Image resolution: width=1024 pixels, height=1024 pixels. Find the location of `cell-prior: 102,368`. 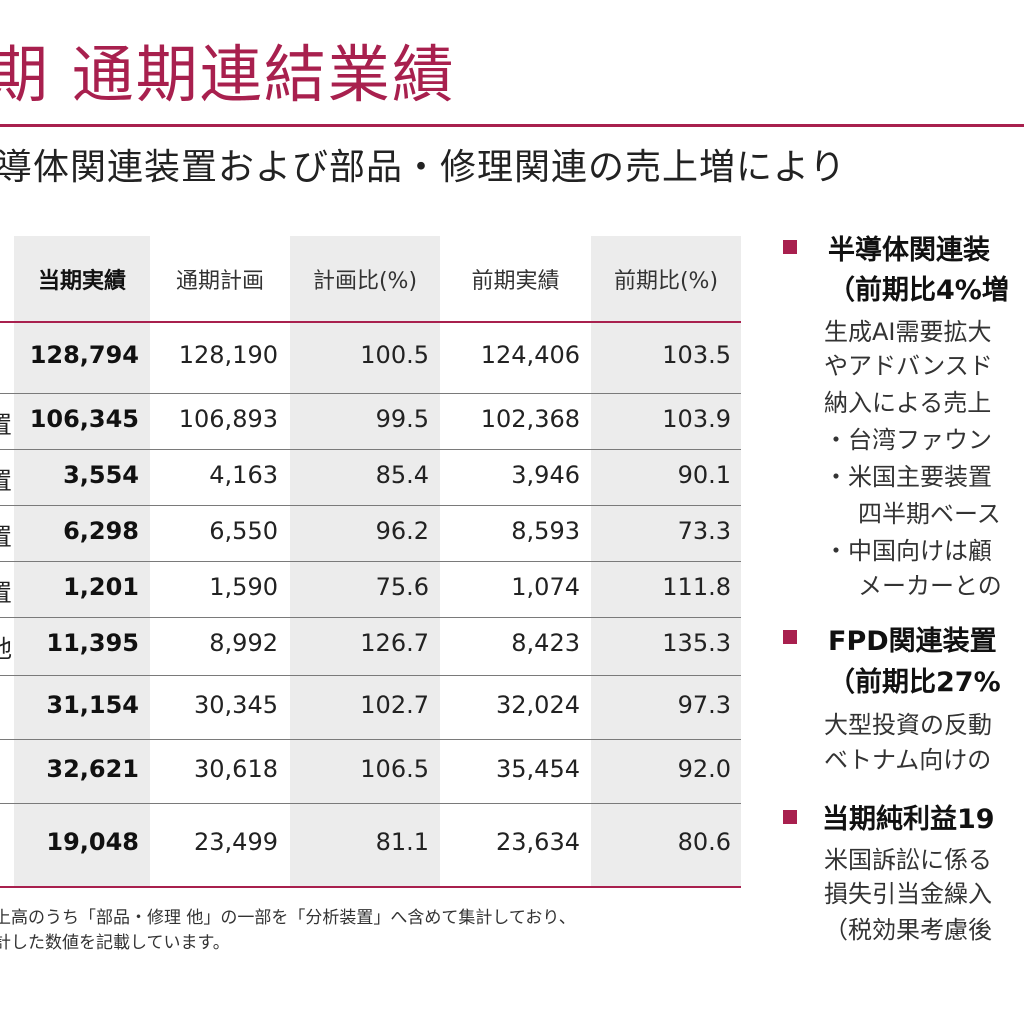

cell-prior: 102,368 is located at coordinates (530, 419).